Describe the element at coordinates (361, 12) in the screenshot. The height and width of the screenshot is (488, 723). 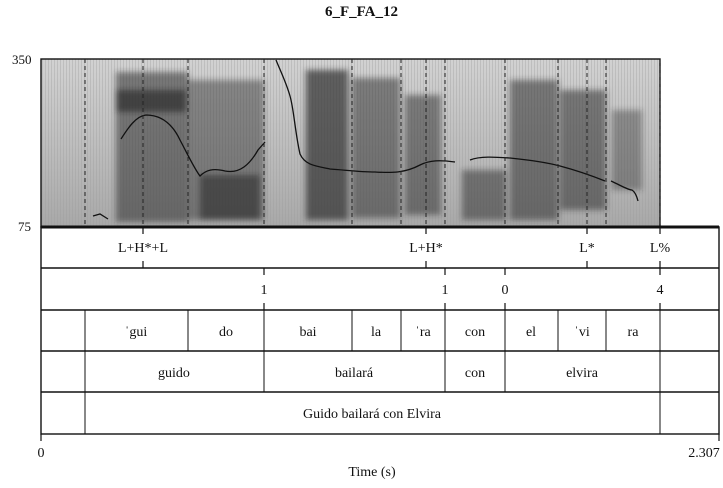
I see `figure-title: 6_F_FA_12` at that location.